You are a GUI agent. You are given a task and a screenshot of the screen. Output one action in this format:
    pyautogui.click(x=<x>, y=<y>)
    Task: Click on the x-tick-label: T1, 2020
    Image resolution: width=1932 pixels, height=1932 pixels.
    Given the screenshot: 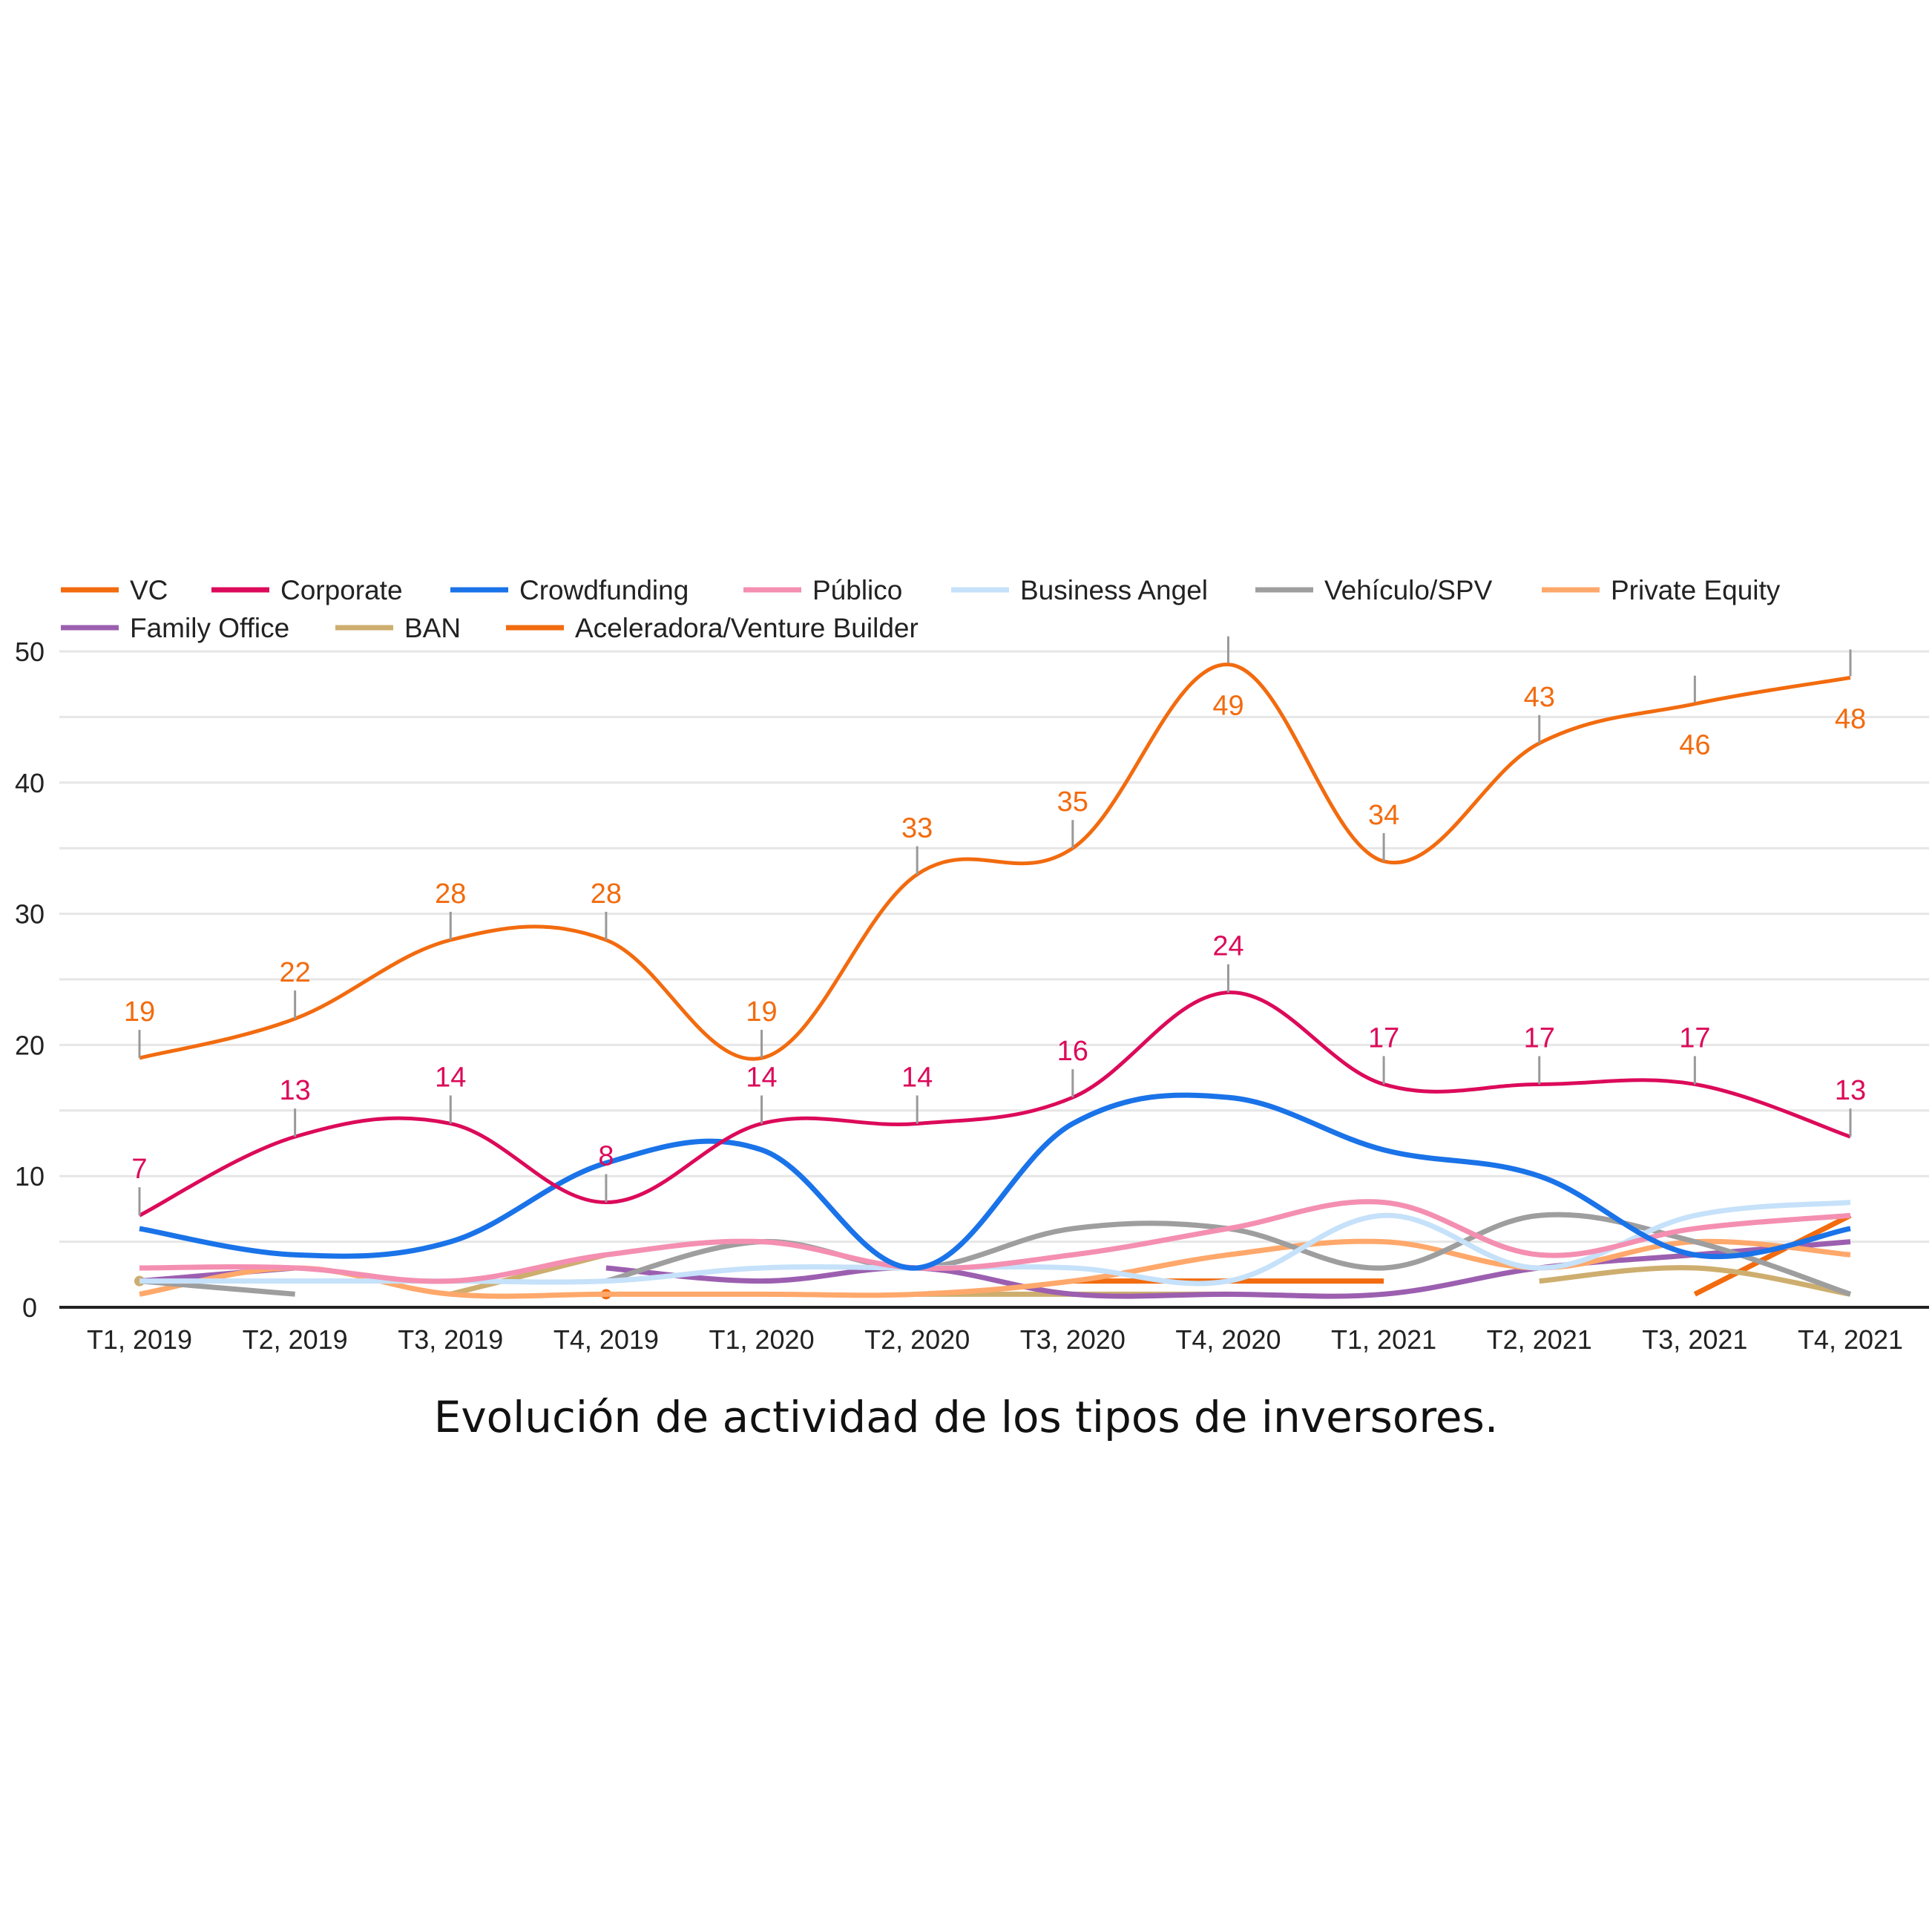 What is the action you would take?
    pyautogui.click(x=761, y=1339)
    